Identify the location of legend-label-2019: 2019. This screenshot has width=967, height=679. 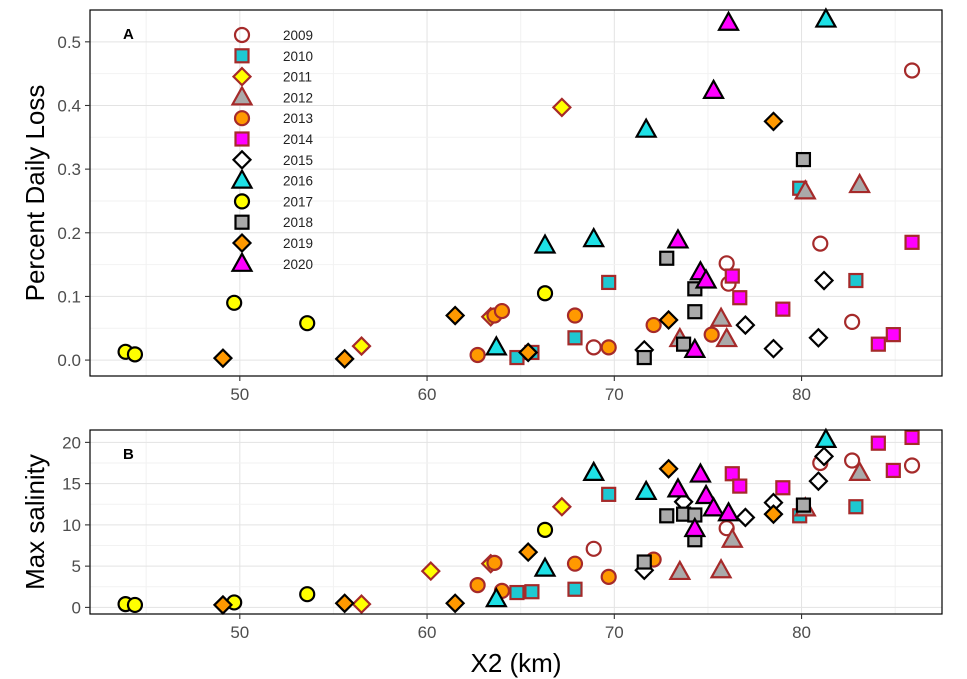
(298, 243).